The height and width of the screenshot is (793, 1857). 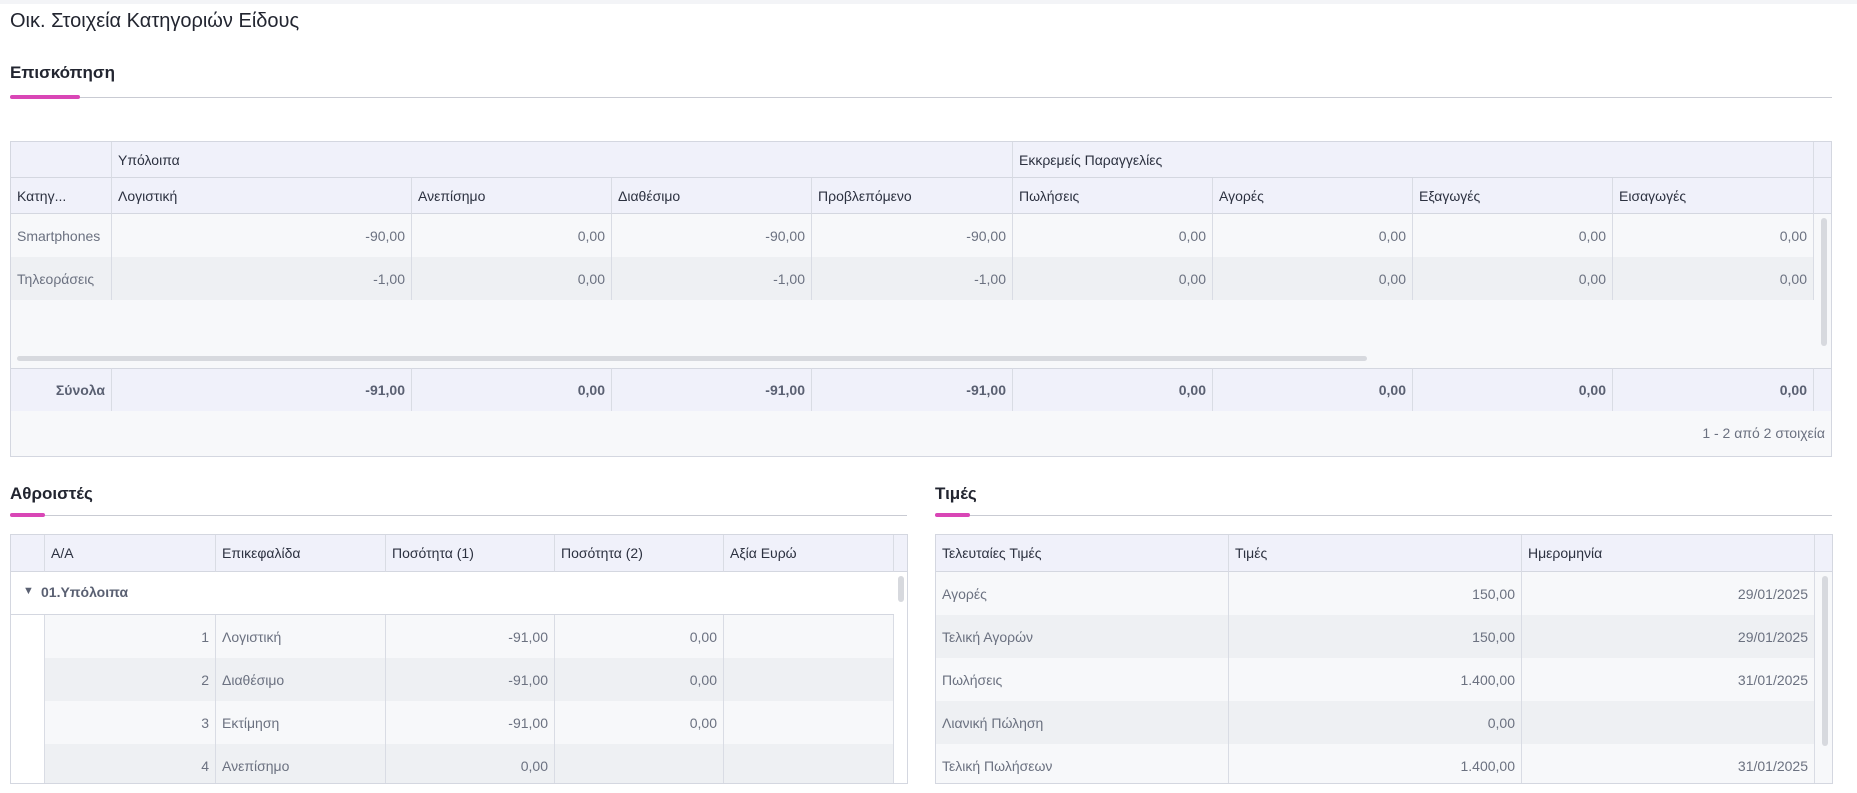 What do you see at coordinates (928, 2) in the screenshot?
I see `top-bar` at bounding box center [928, 2].